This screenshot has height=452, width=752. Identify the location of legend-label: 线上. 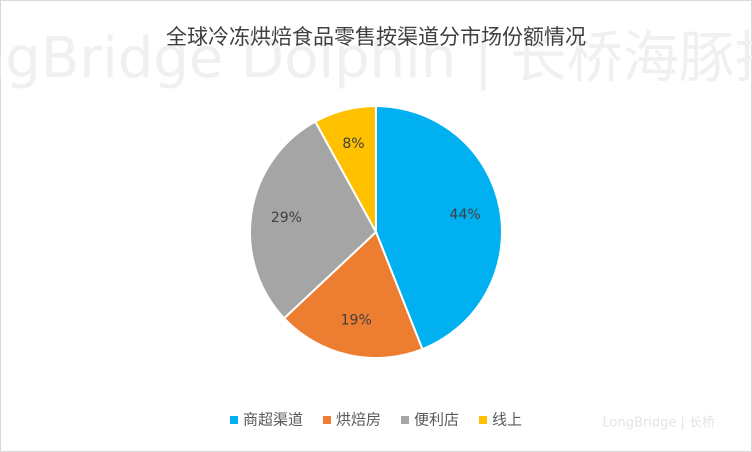
(507, 420).